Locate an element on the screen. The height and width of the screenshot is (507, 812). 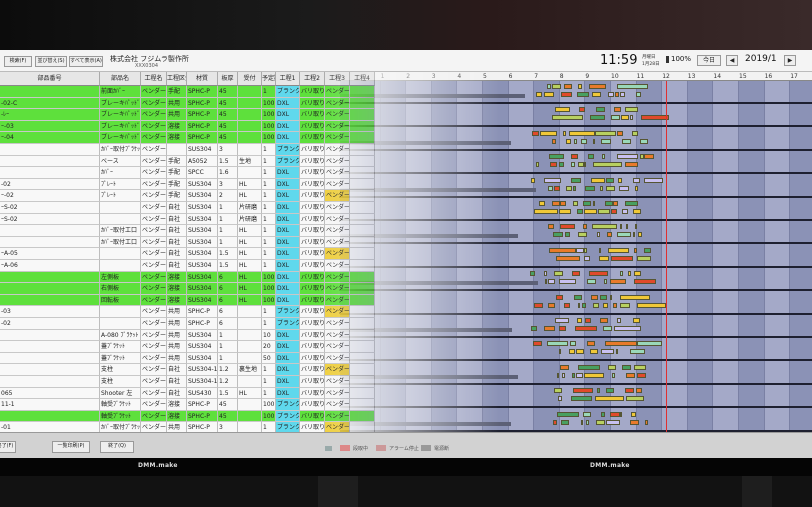
column-header: 受付 is located at coordinates (250, 79).